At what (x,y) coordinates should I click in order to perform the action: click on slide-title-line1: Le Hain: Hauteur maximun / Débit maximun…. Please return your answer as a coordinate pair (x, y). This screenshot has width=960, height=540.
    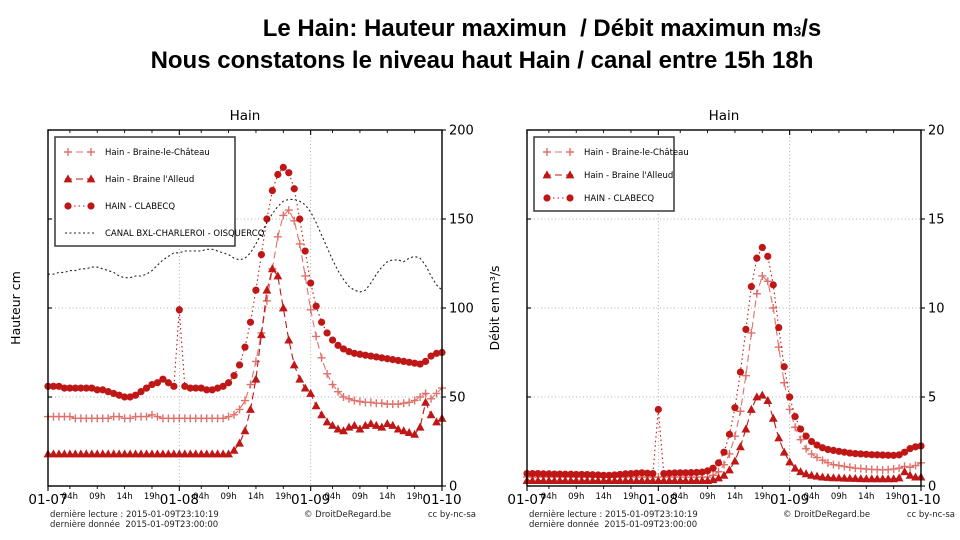
    Looking at the image, I should click on (511, 30).